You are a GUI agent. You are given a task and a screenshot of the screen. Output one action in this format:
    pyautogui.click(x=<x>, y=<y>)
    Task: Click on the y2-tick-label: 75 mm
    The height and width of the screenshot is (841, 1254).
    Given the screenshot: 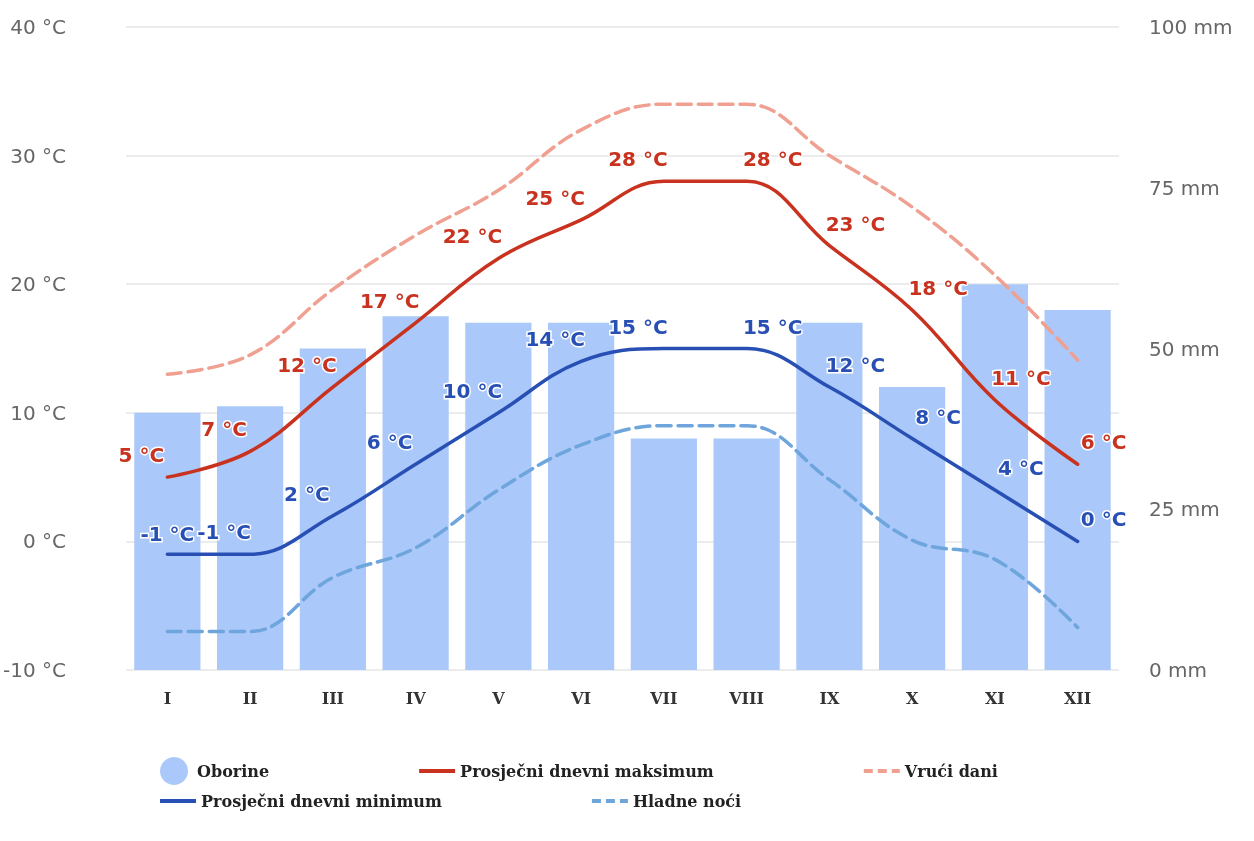 What is the action you would take?
    pyautogui.click(x=1184, y=187)
    